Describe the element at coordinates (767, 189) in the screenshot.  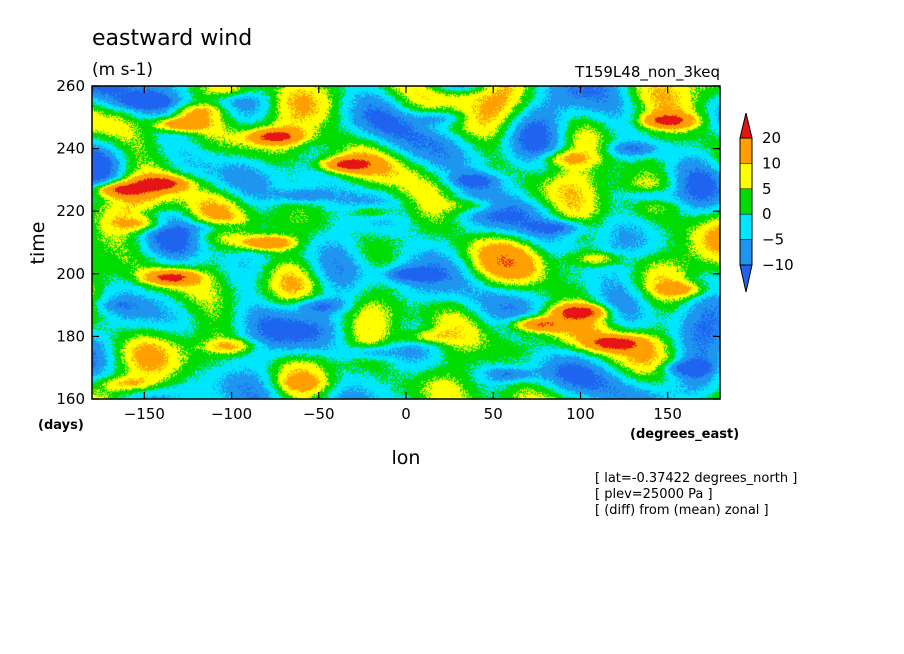
I see `colorbar-label: 5` at that location.